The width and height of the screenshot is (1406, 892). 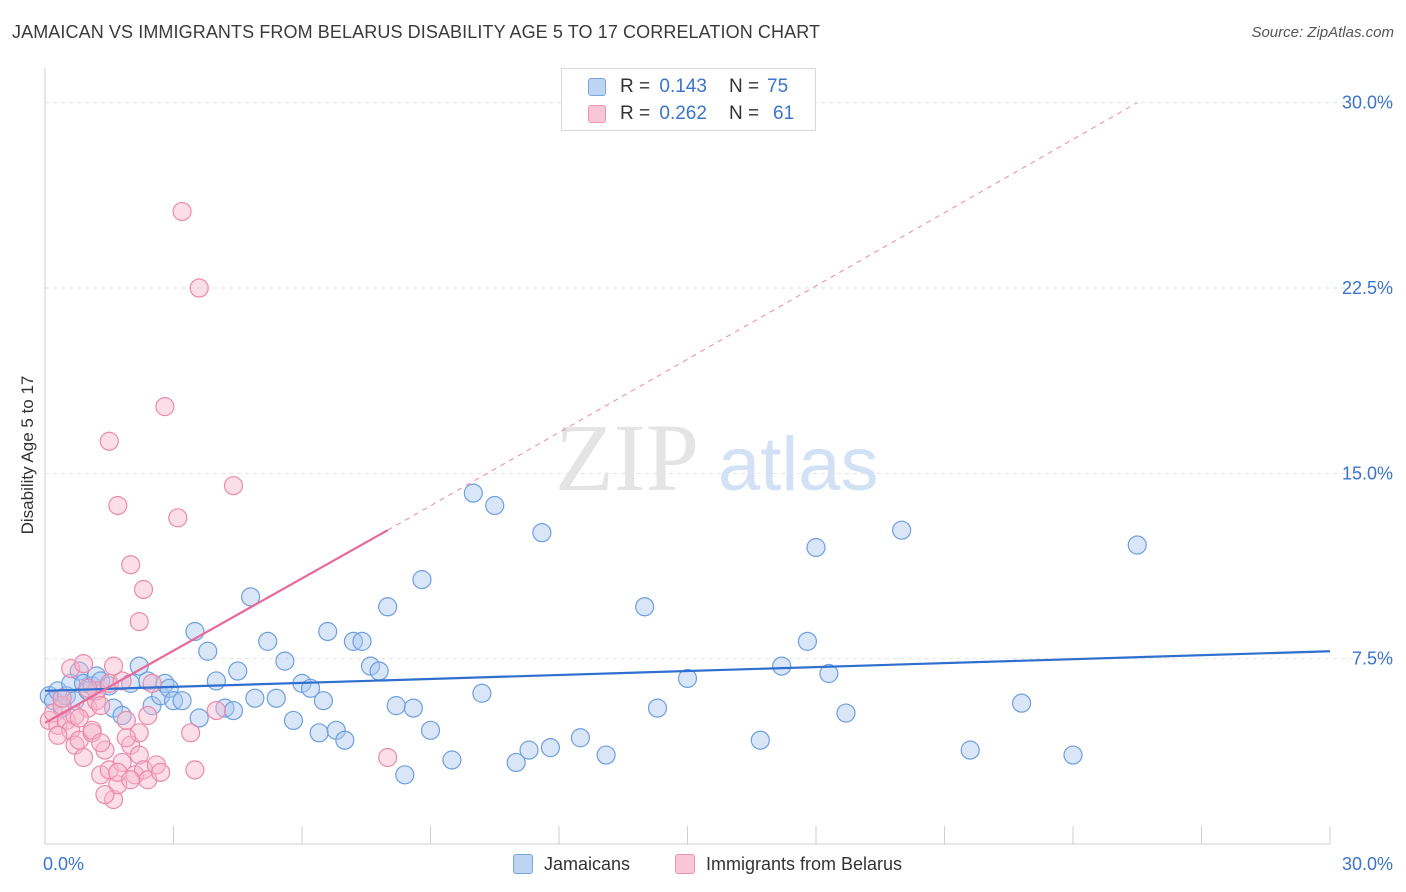 I want to click on bottom-legend-belarus: Immigrants from Belarus, so click(x=788, y=864).